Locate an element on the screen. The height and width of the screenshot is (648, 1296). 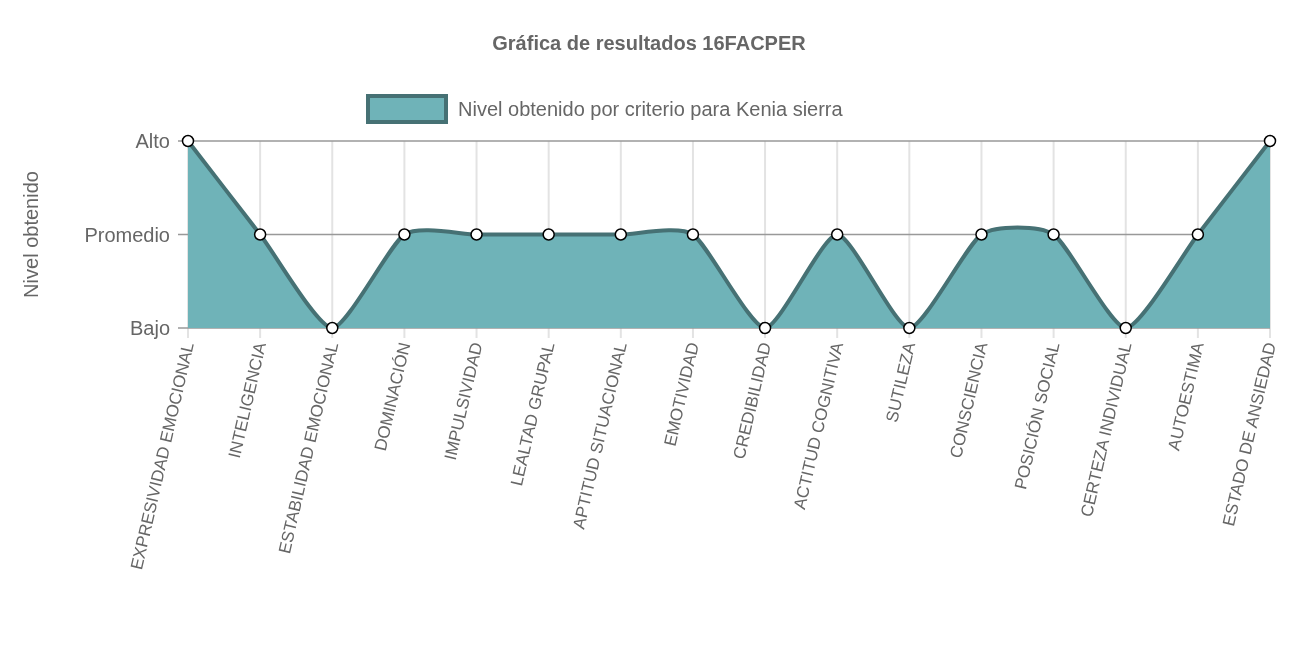
text: Promedio is located at coordinates (127, 234).